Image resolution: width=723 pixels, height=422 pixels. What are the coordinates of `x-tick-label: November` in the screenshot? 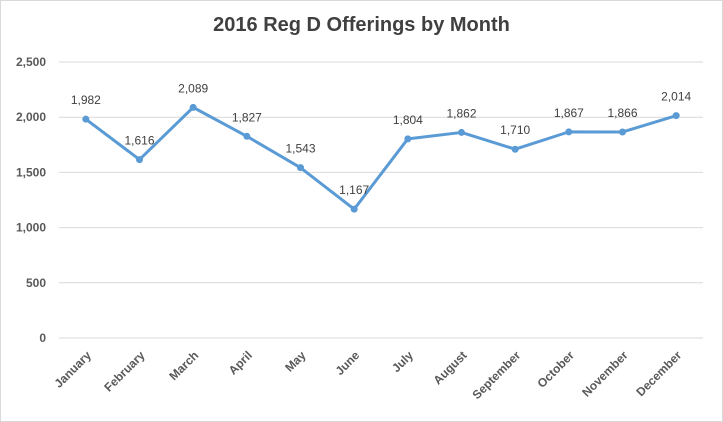 It's located at (605, 374).